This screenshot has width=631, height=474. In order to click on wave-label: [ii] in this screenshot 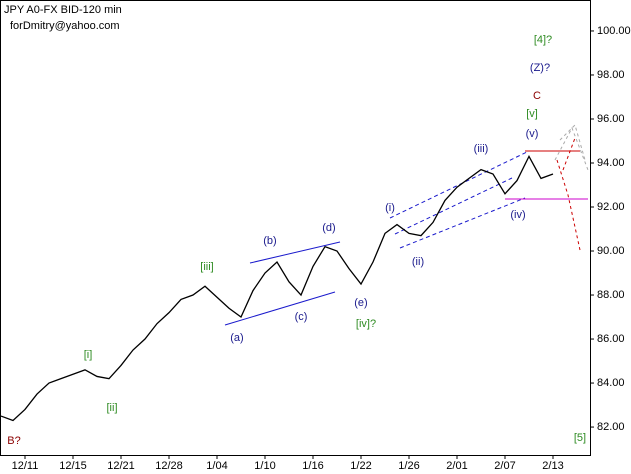, I will do `click(112, 408)`.